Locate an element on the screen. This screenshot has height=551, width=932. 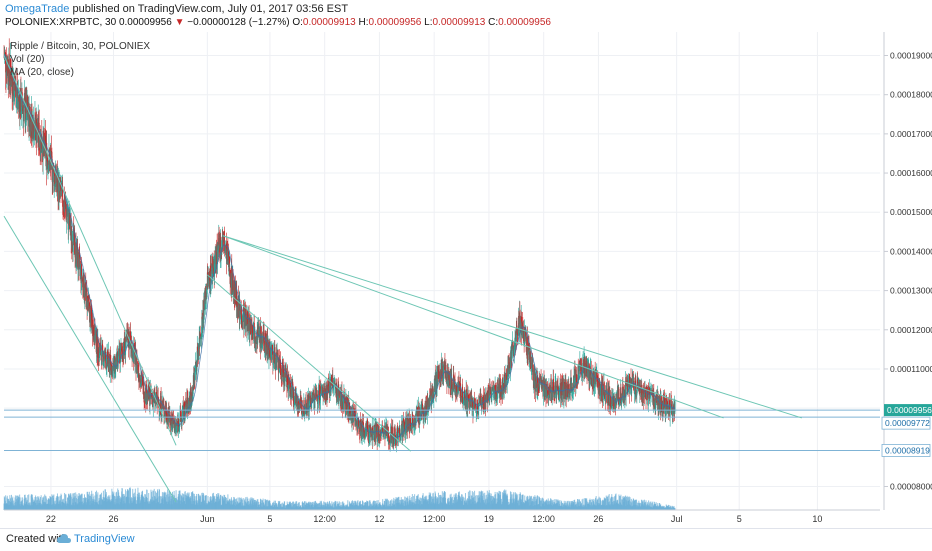
close-value: 0.00009956 is located at coordinates (524, 22).